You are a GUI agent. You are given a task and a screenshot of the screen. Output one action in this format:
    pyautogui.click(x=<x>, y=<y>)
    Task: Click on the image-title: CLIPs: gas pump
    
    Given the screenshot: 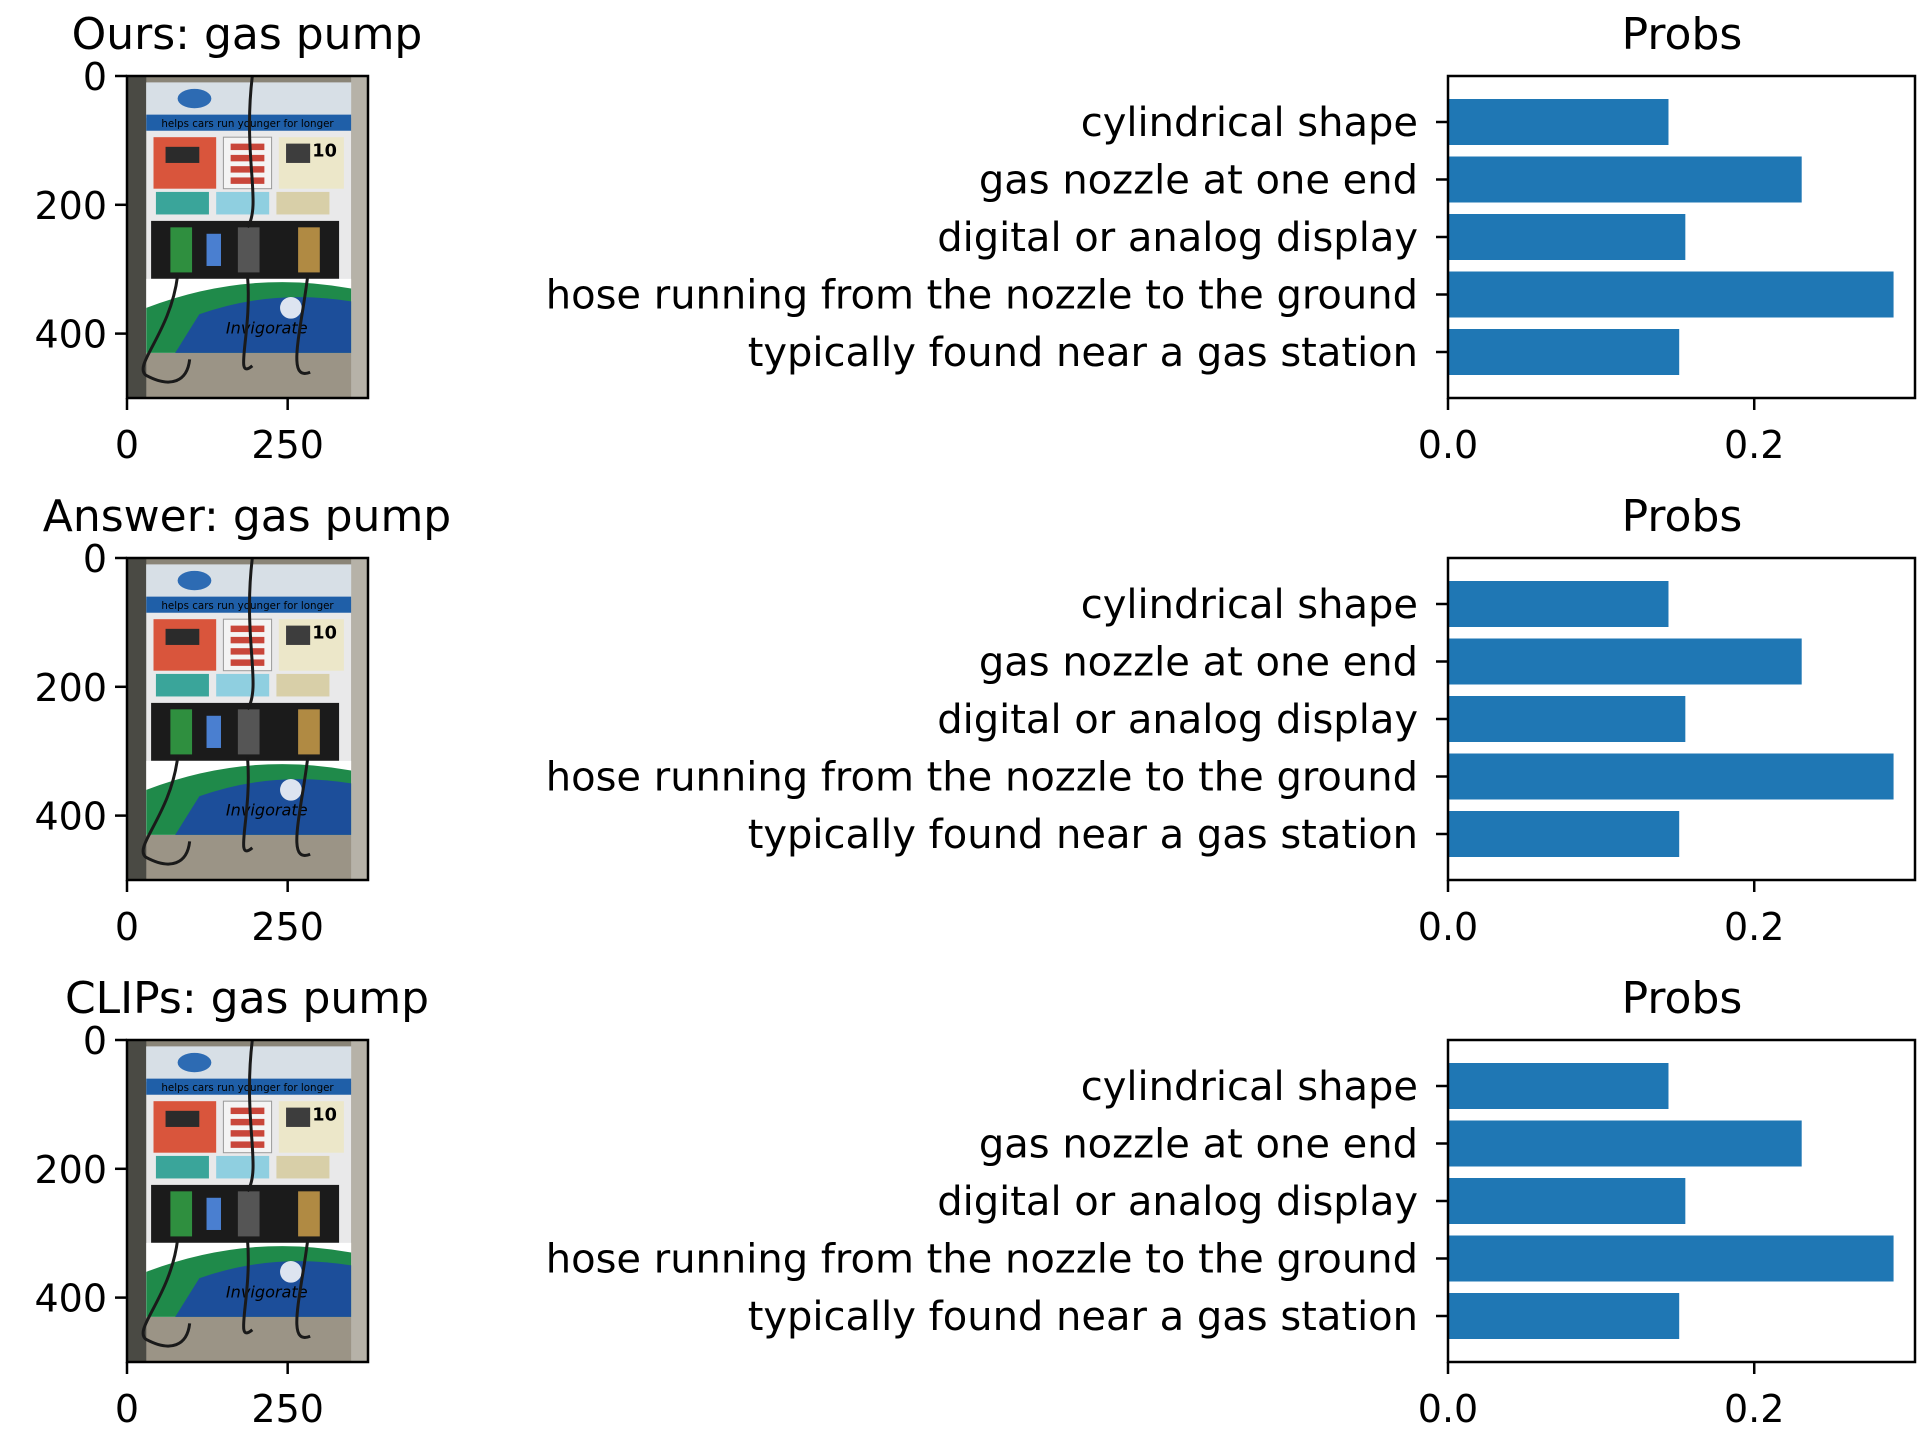 What is the action you would take?
    pyautogui.click(x=247, y=998)
    